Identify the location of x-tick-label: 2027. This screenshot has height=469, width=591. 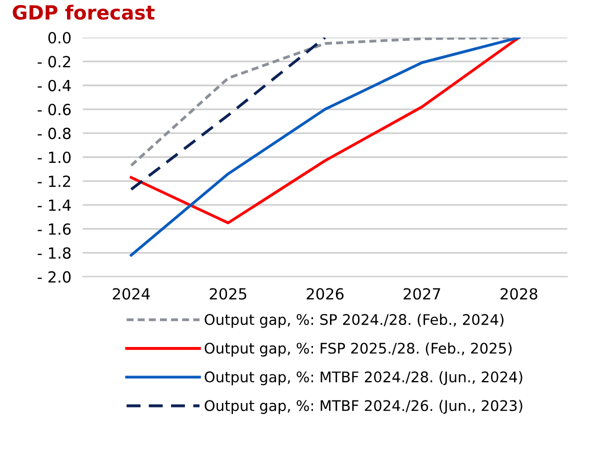
(422, 294).